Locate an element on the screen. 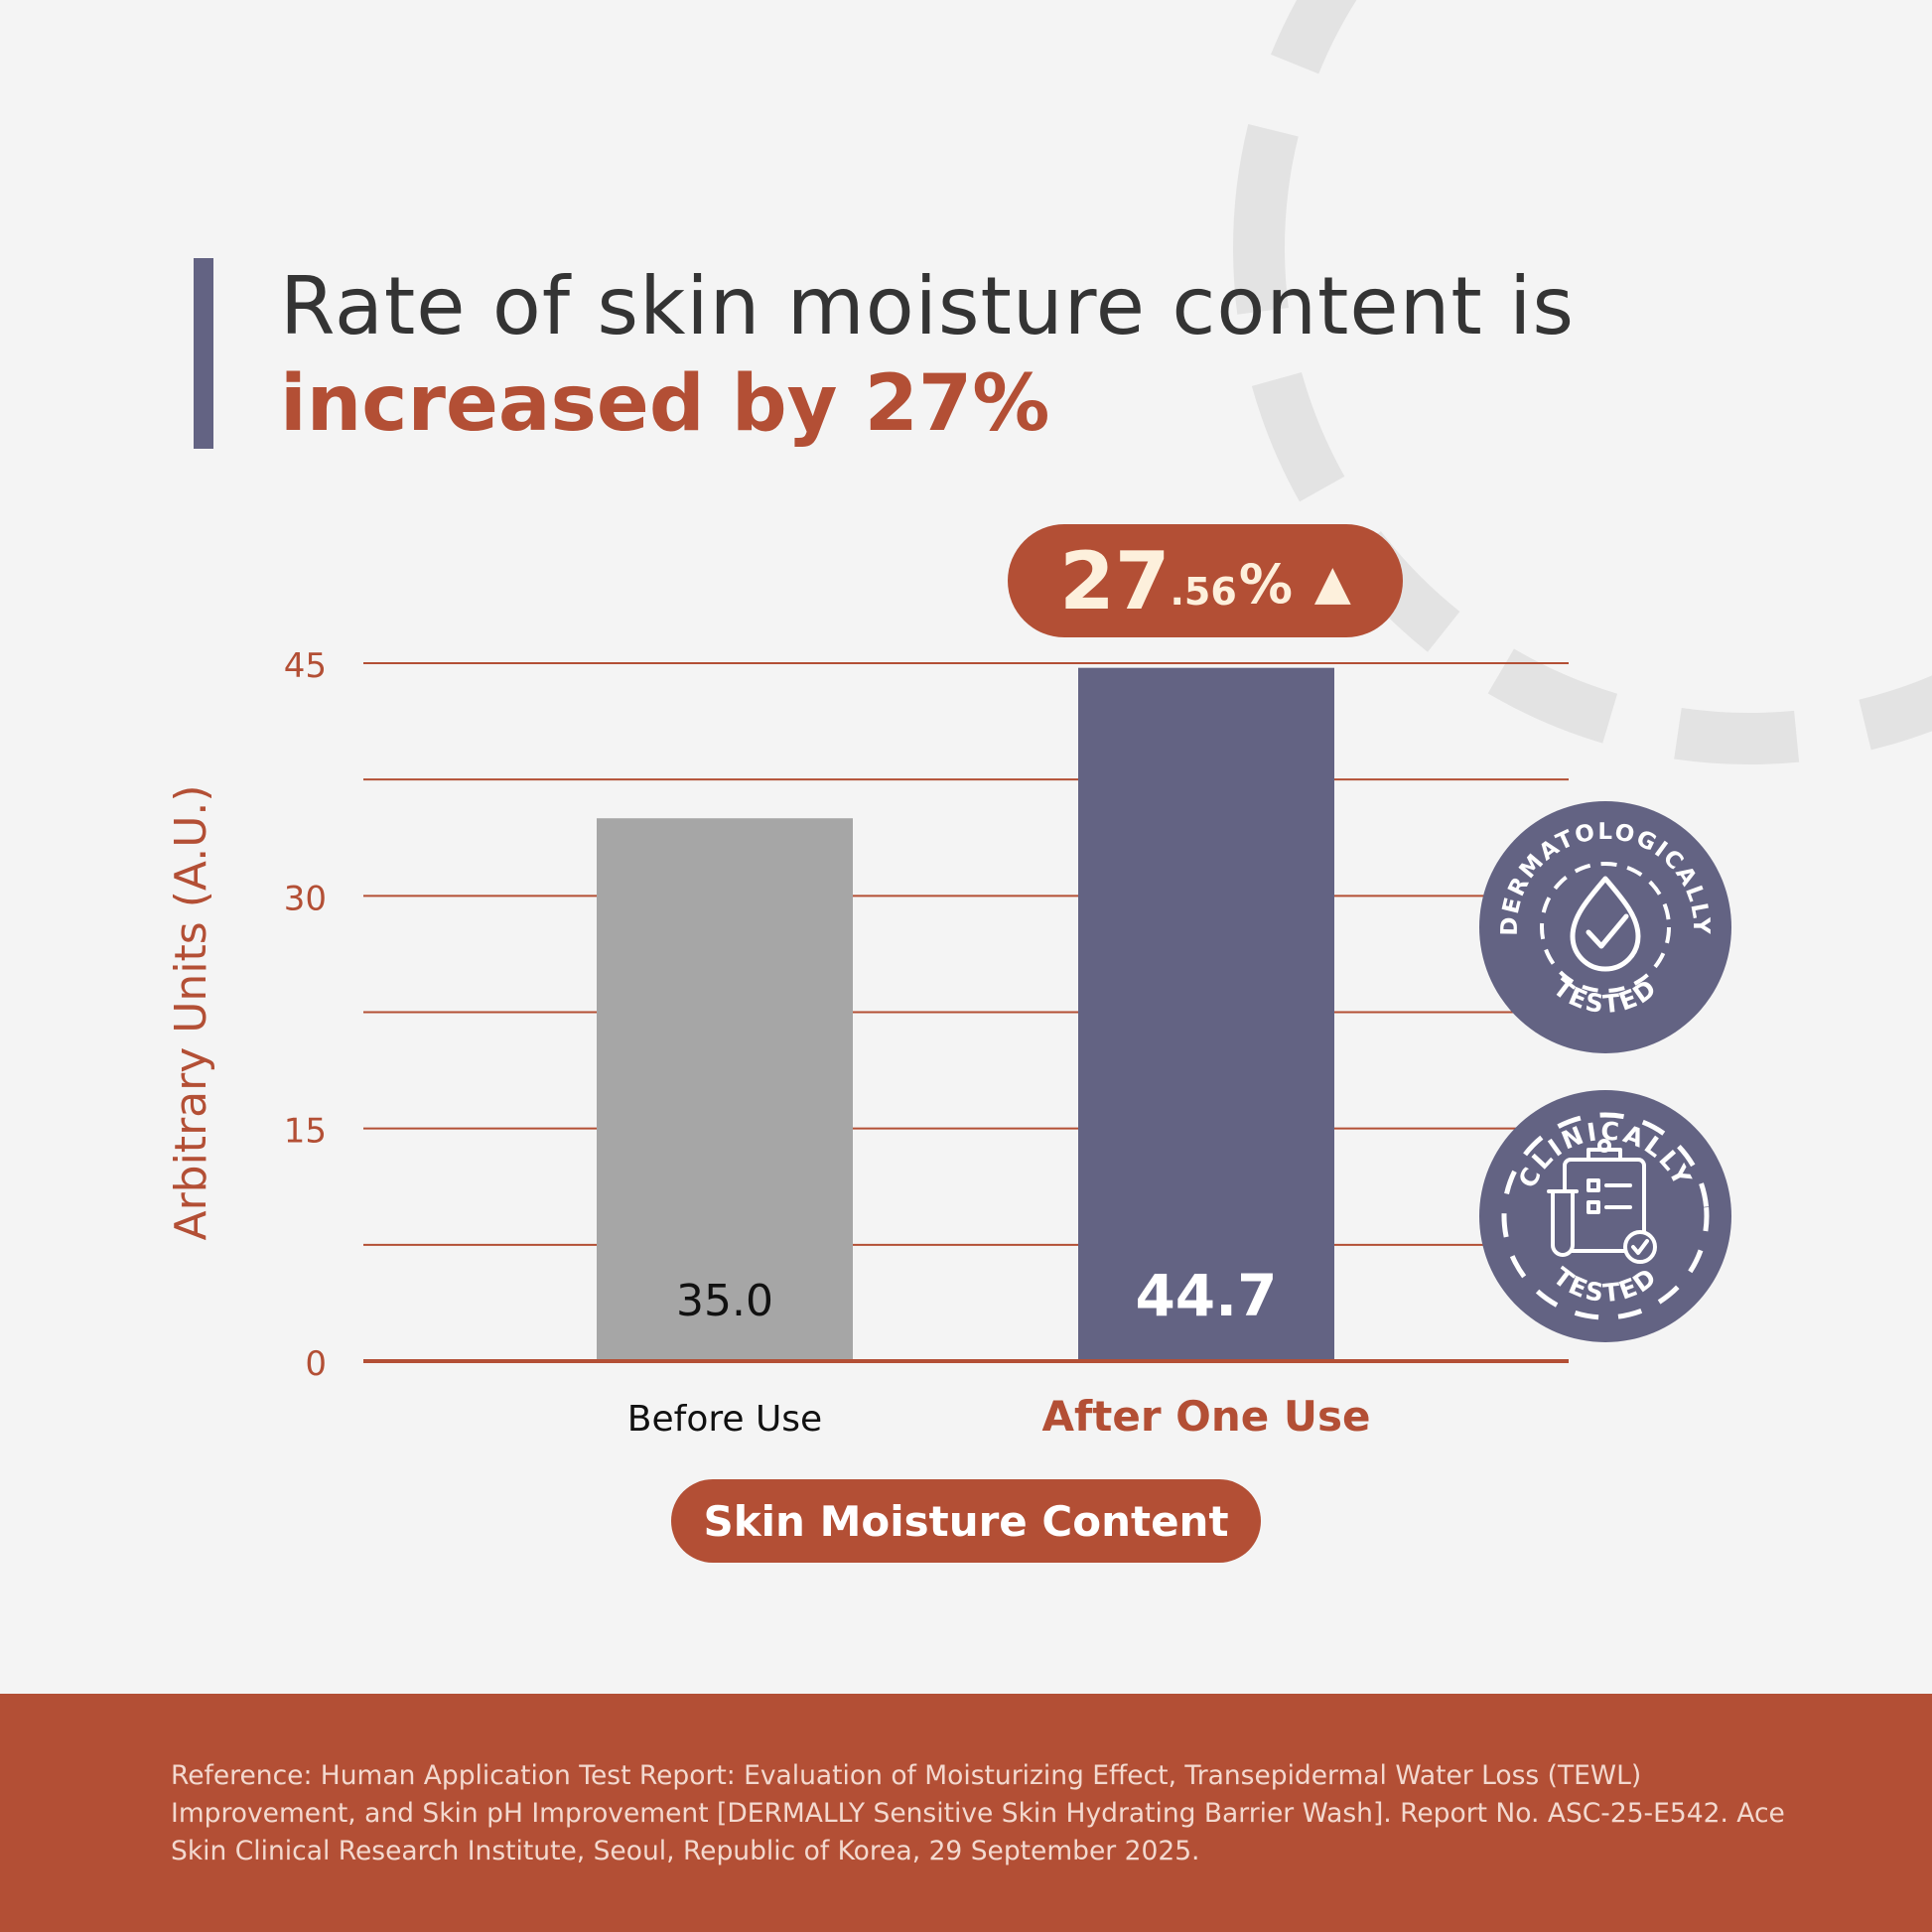  chart-bars: 35.0 44.7 is located at coordinates (966, 1014).